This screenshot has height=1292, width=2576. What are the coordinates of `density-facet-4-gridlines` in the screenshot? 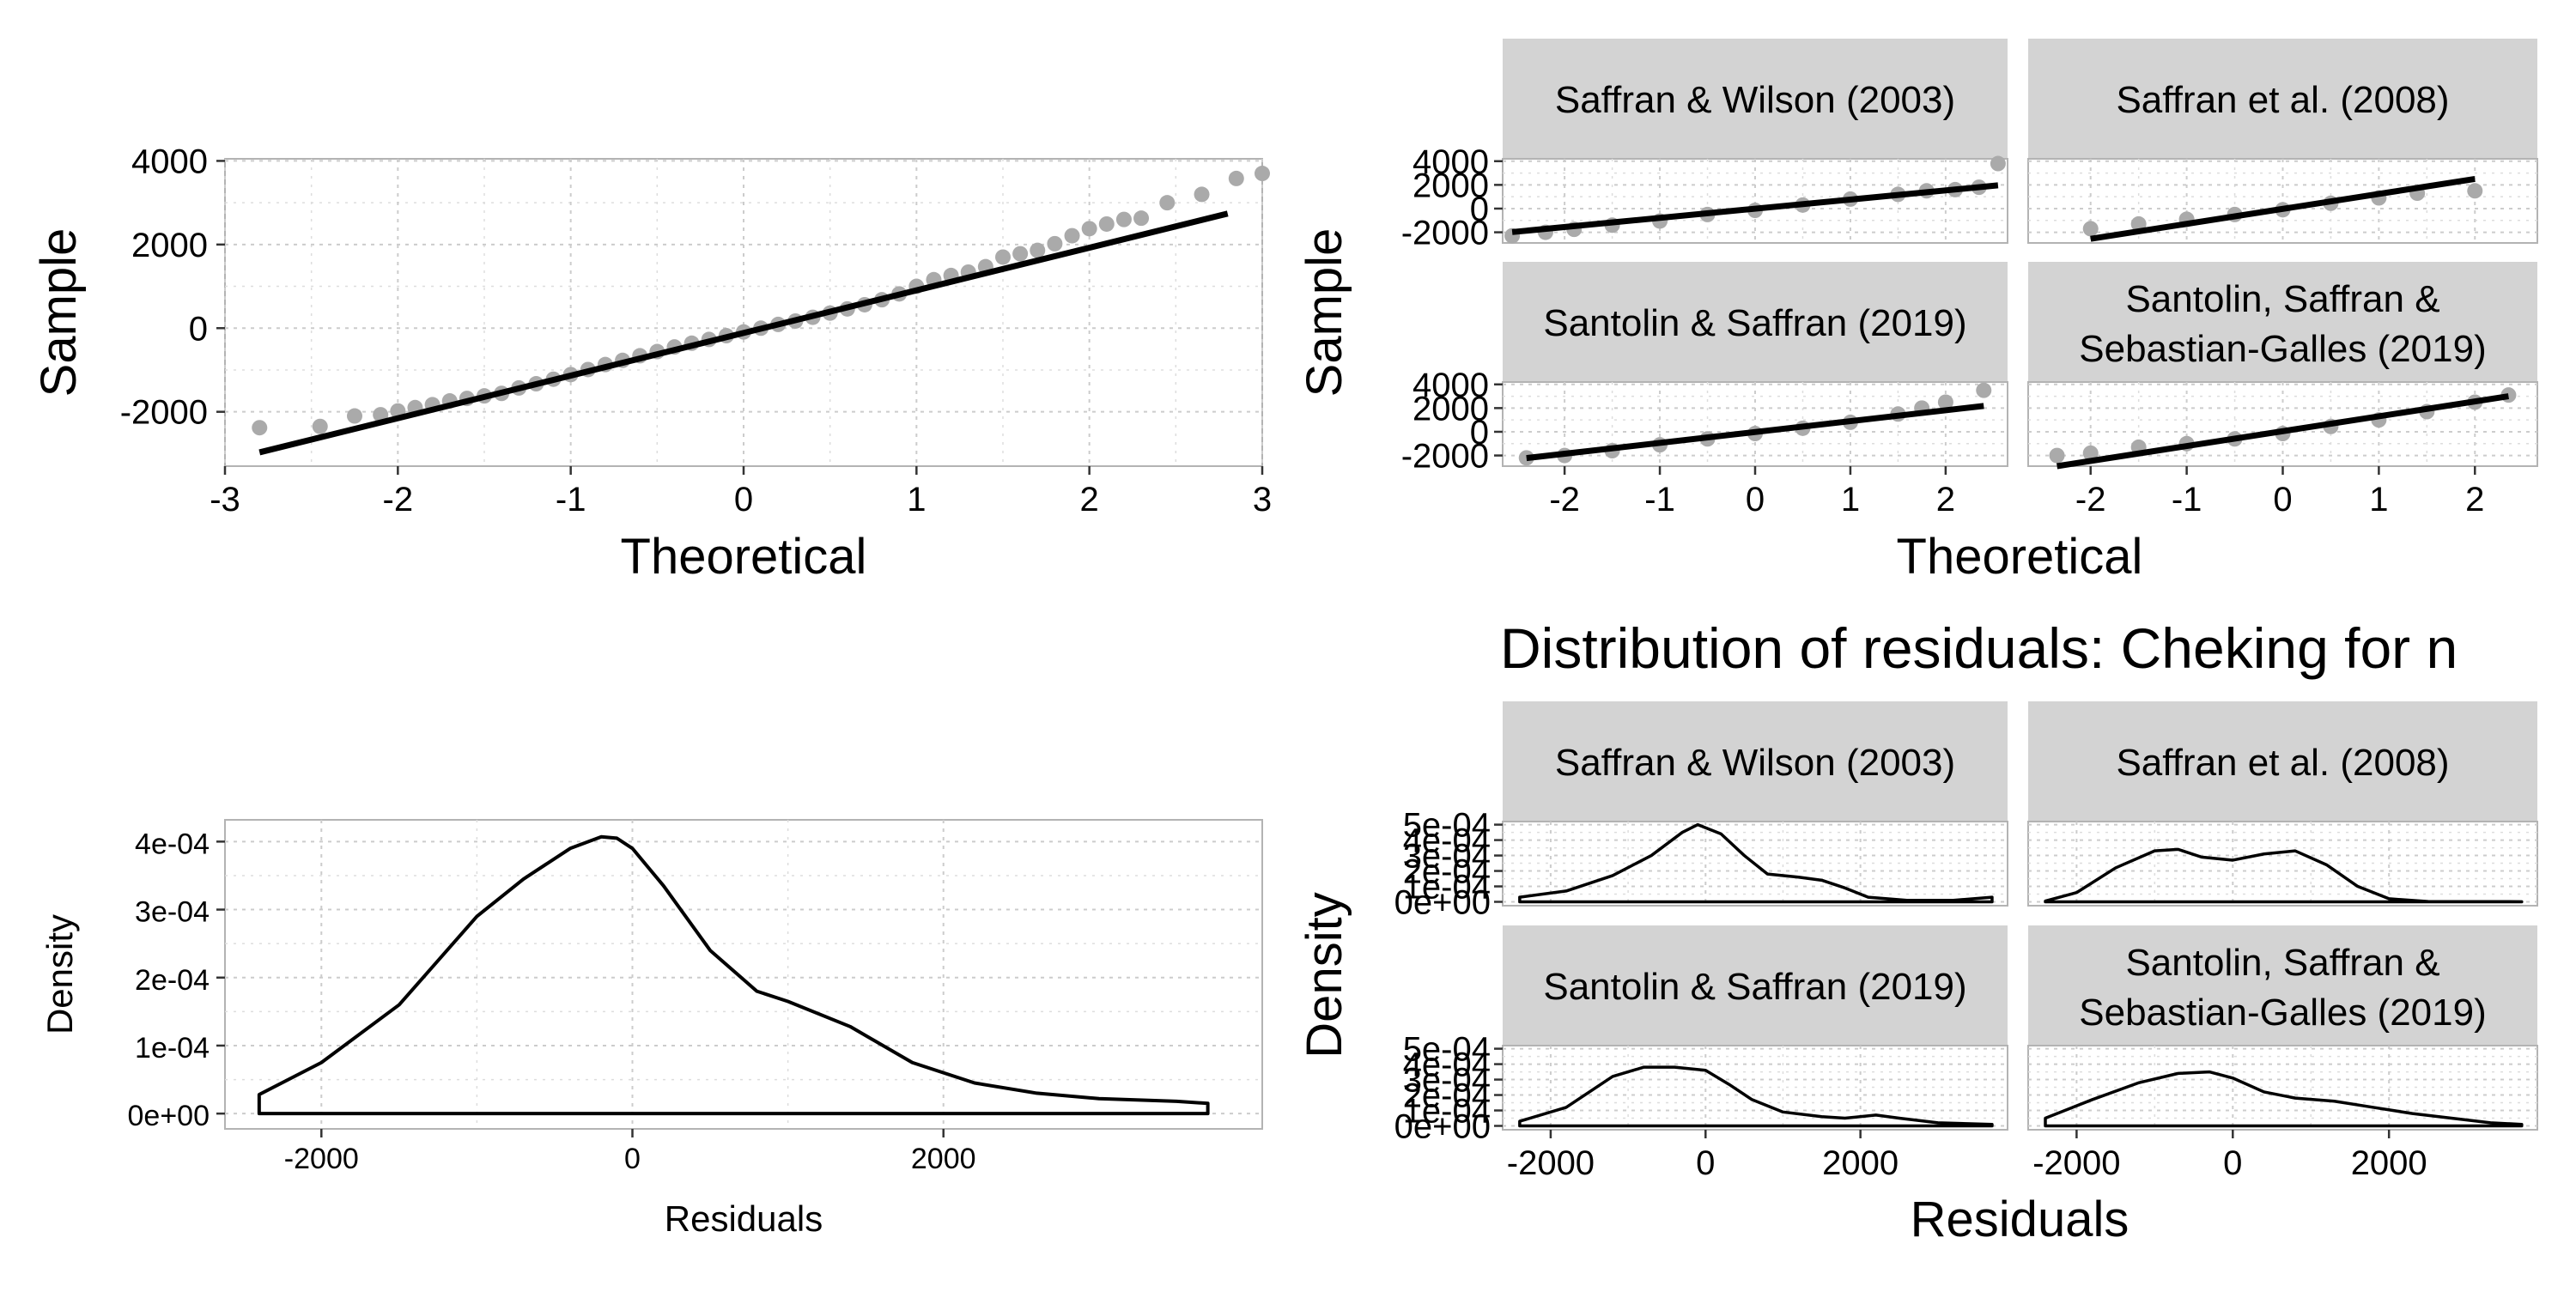 It's located at (2282, 1088).